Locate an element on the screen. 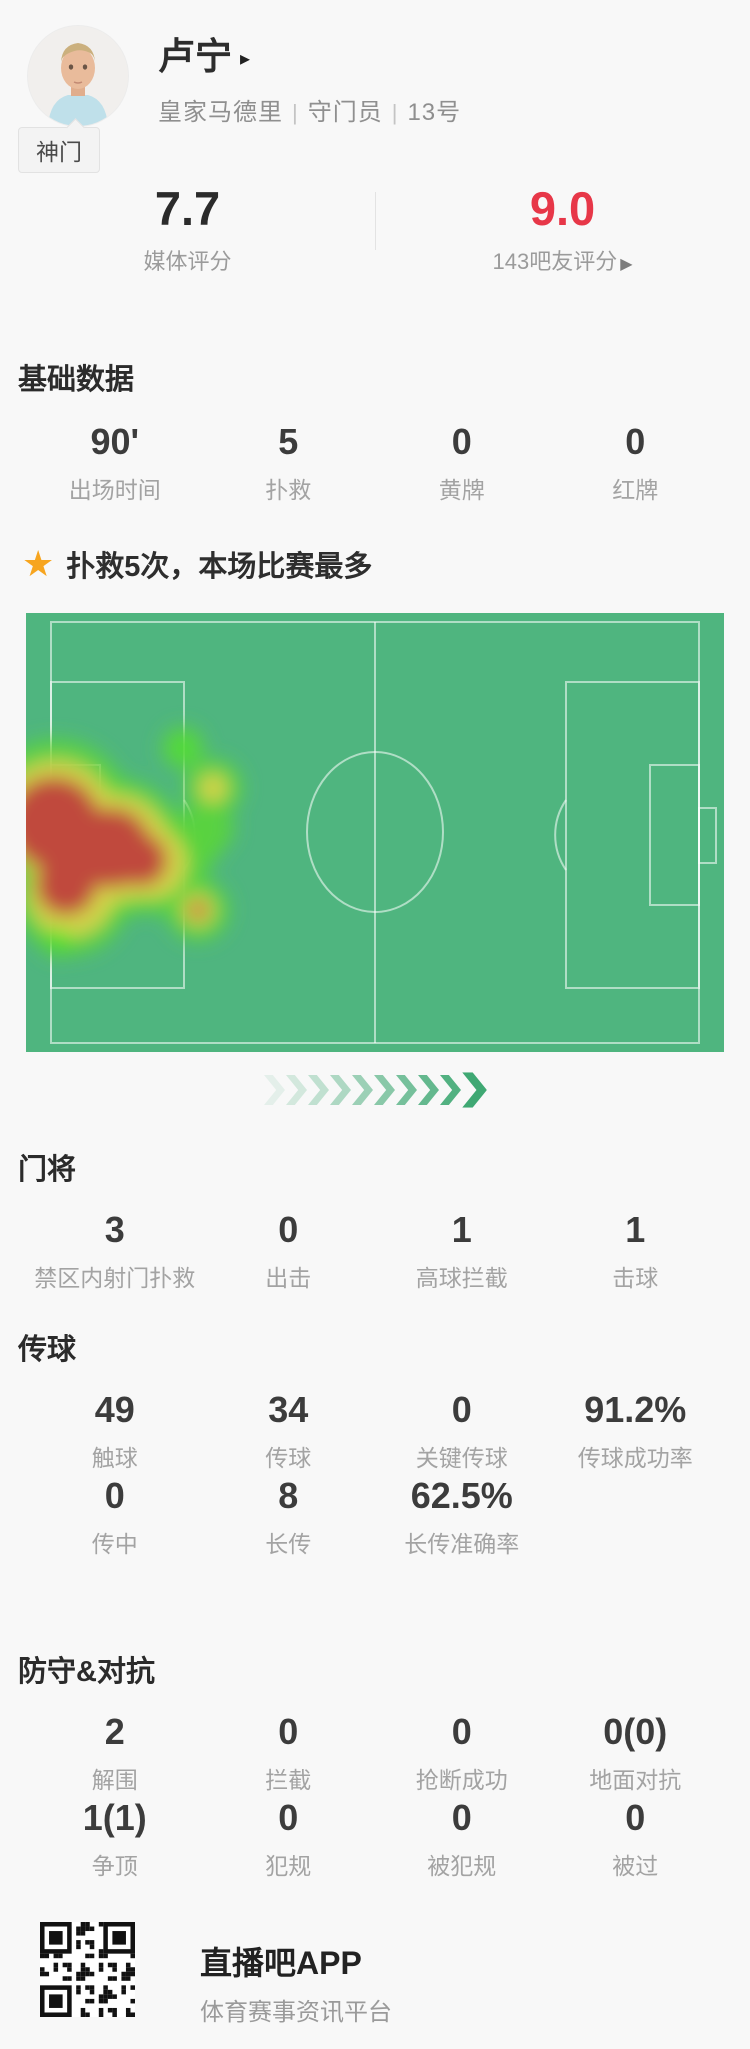 Image resolution: width=750 pixels, height=2049 pixels. stat-value: 1(1) is located at coordinates (114, 1817).